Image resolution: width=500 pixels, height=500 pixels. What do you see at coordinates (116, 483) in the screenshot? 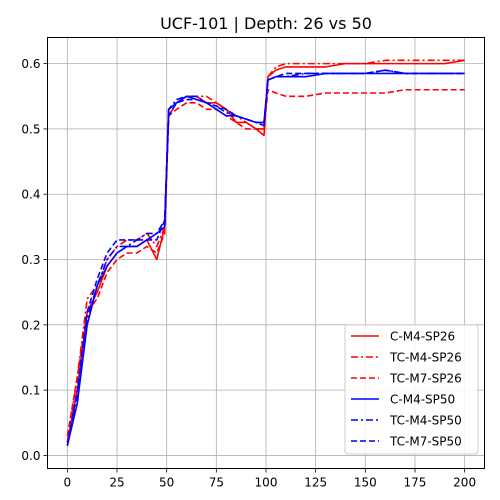
I see `x-tick-label: 25` at bounding box center [116, 483].